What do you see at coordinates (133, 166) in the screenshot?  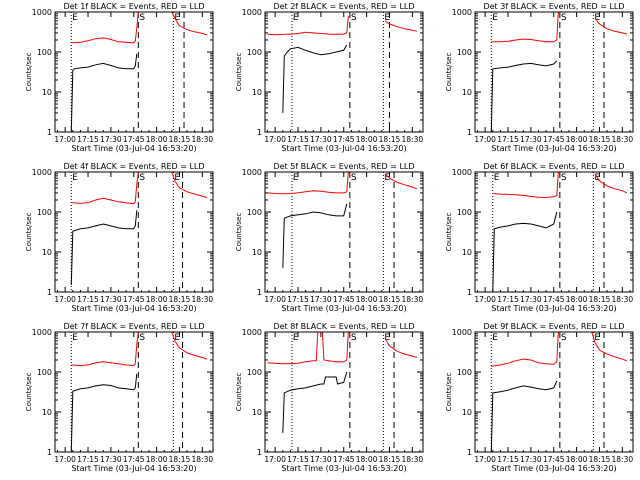 I see `chart-title: Det 4f BLACK = Events, RED = LLD` at bounding box center [133, 166].